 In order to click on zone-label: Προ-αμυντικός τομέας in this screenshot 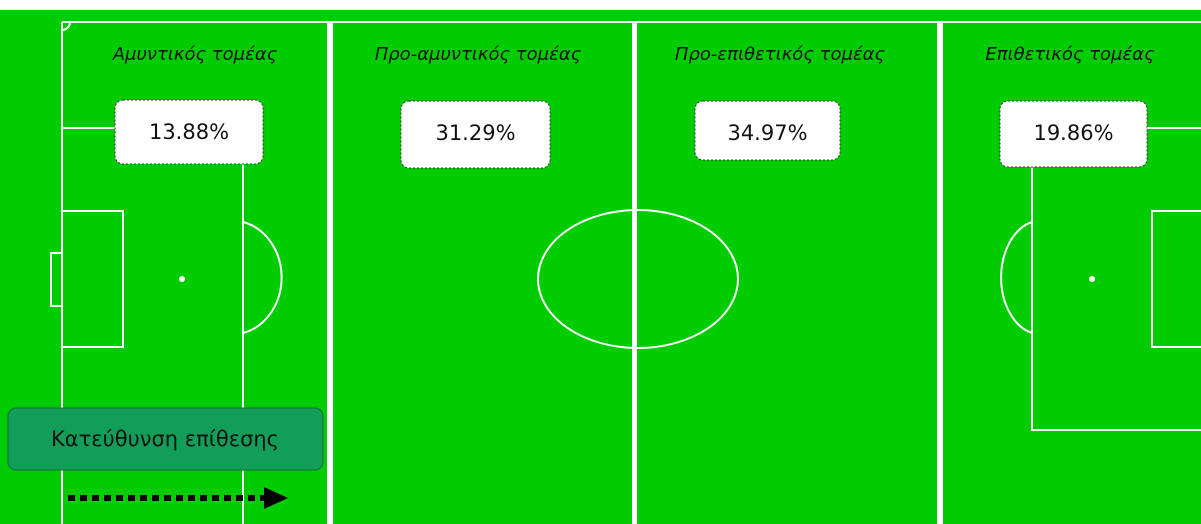, I will do `click(478, 54)`.